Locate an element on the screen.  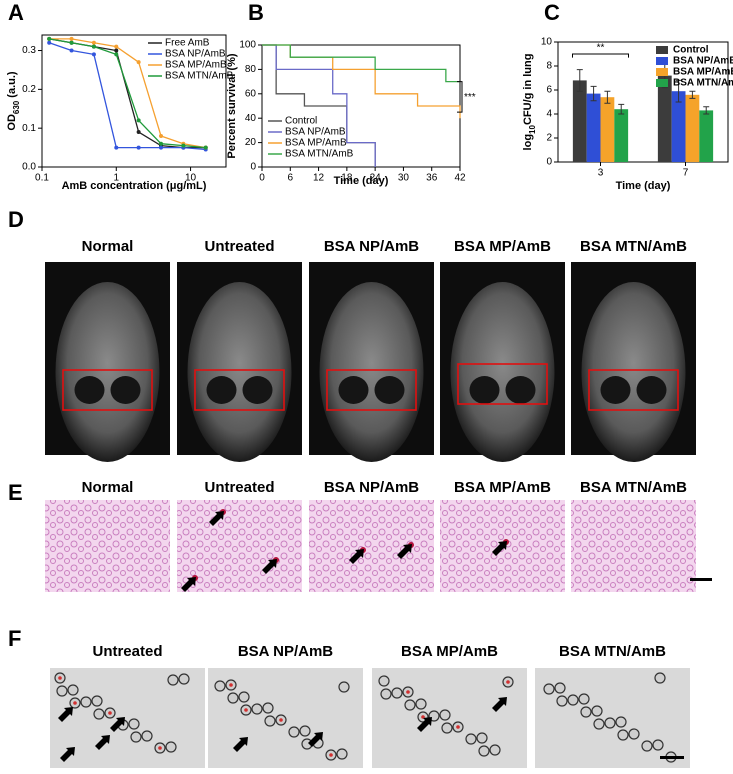
y-tick-label: 8 is located at coordinates (549, 66).